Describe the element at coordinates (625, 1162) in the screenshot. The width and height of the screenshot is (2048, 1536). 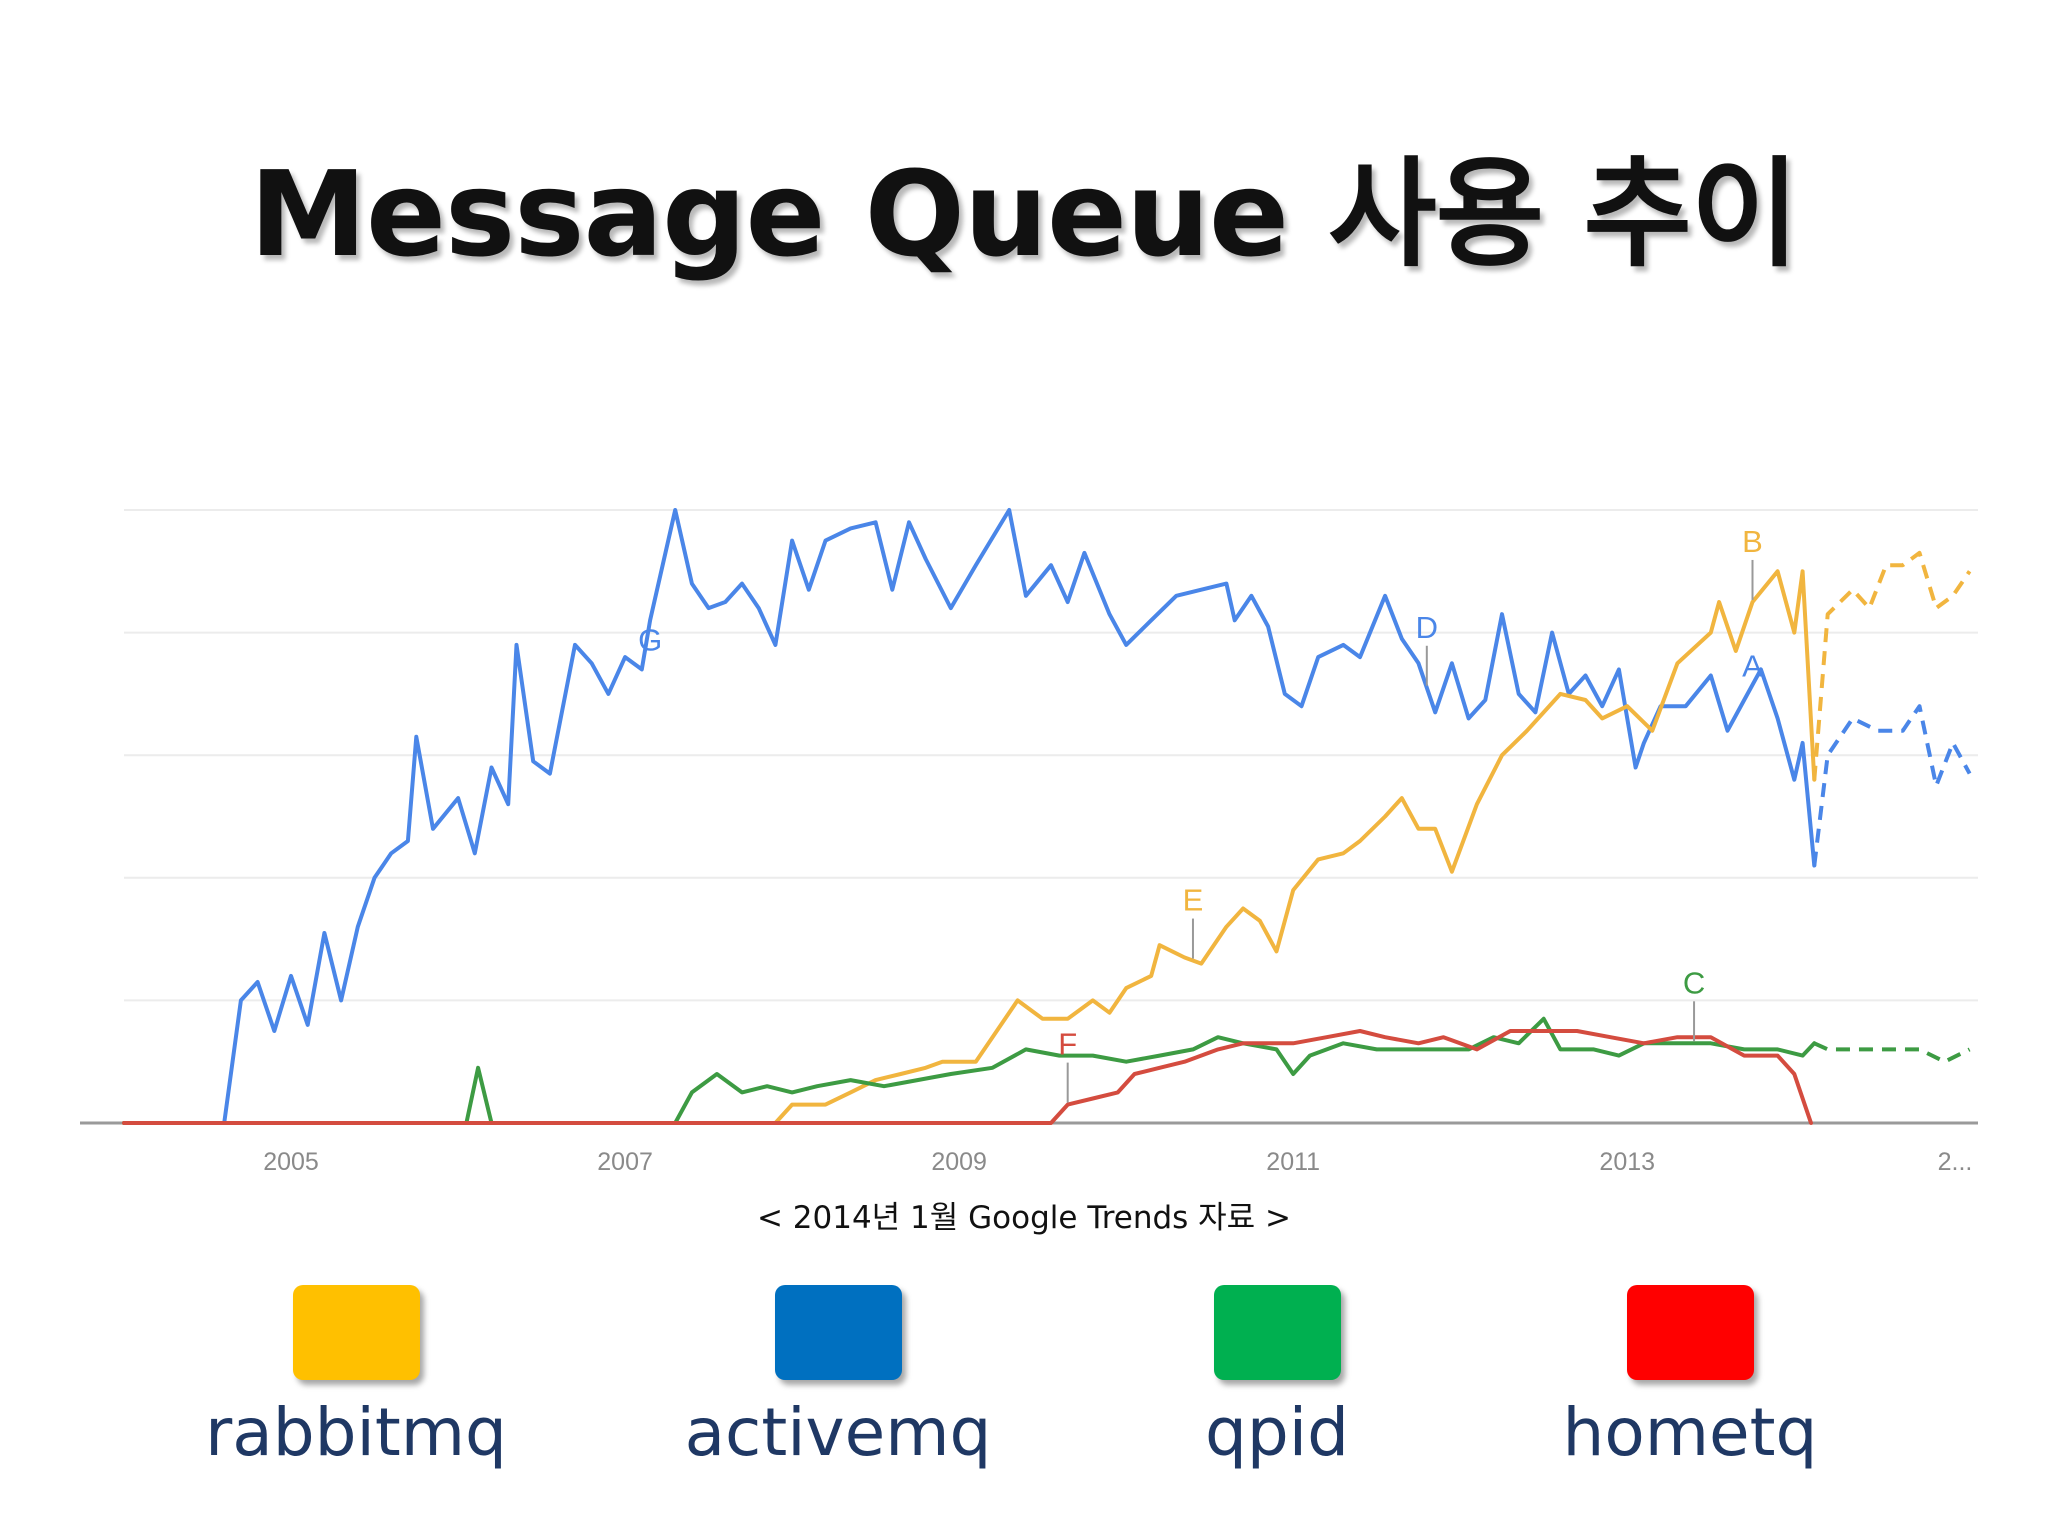
I see `x-tick-label-1: 2007` at that location.